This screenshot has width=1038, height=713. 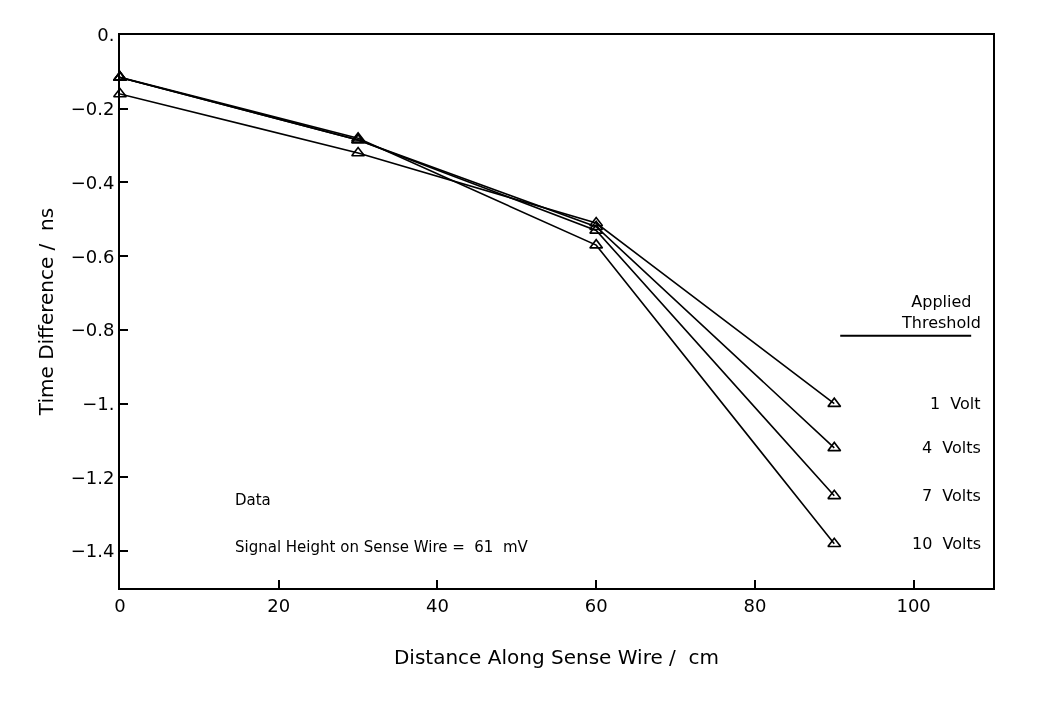 I want to click on y-tick-label: −0.4, so click(x=92, y=182).